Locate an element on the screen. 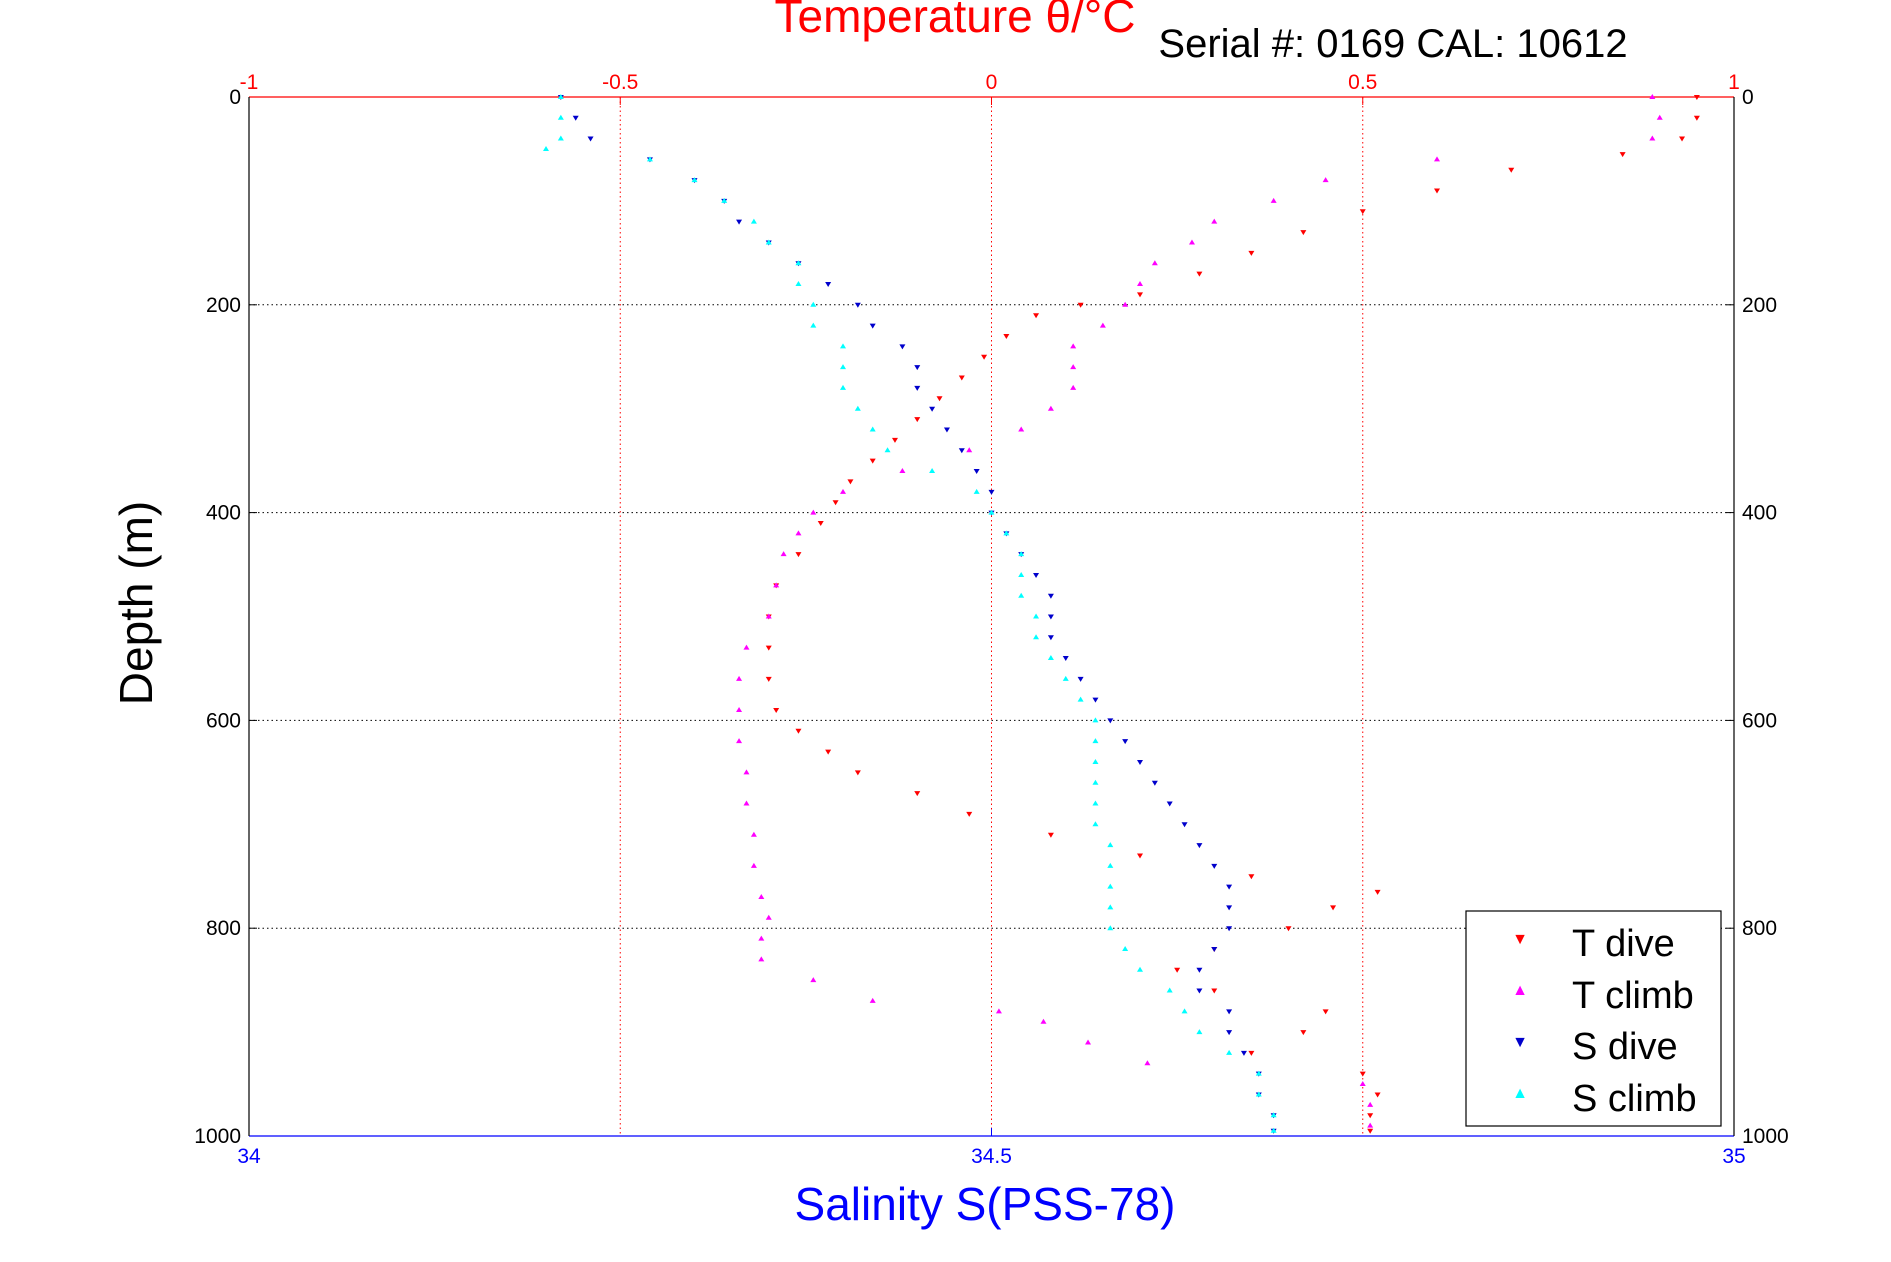 The image size is (1891, 1262). depth-tick-label-left: 800 is located at coordinates (223, 928).